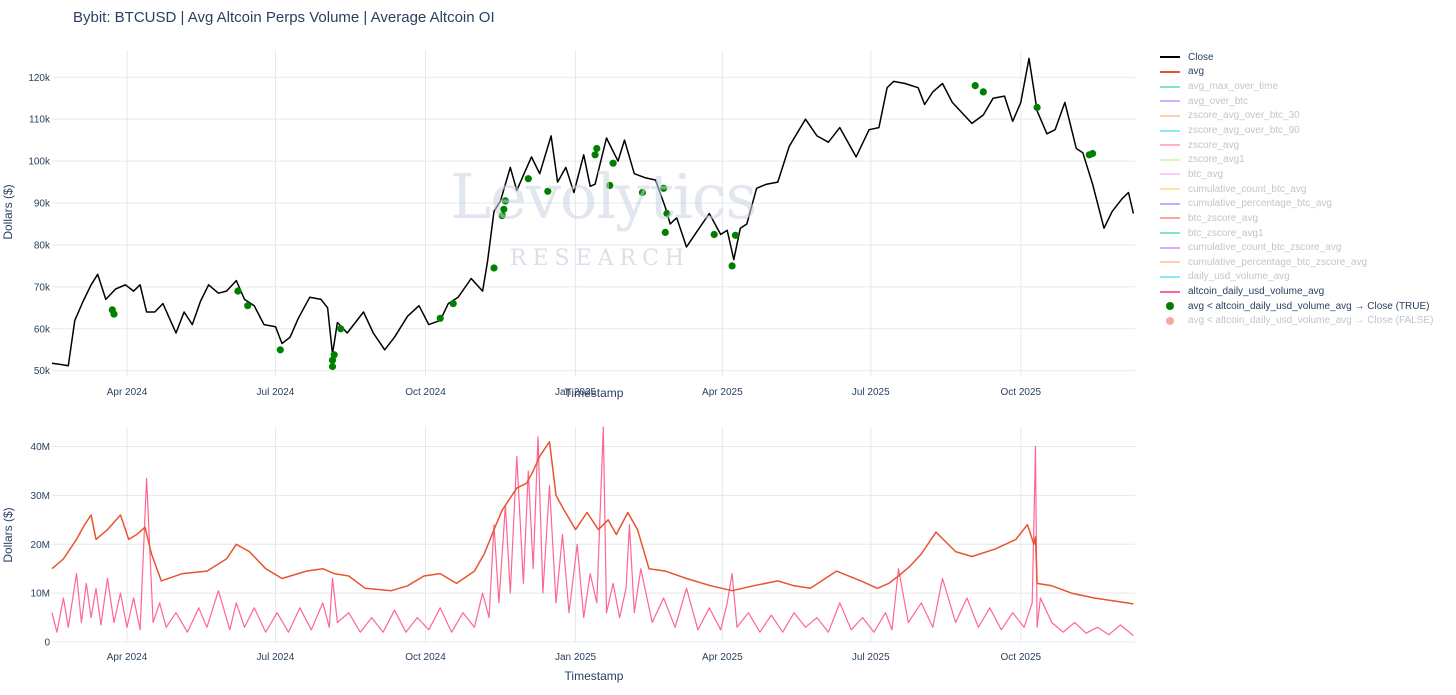  I want to click on top-x-tick-label: Oct 2024, so click(425, 392).